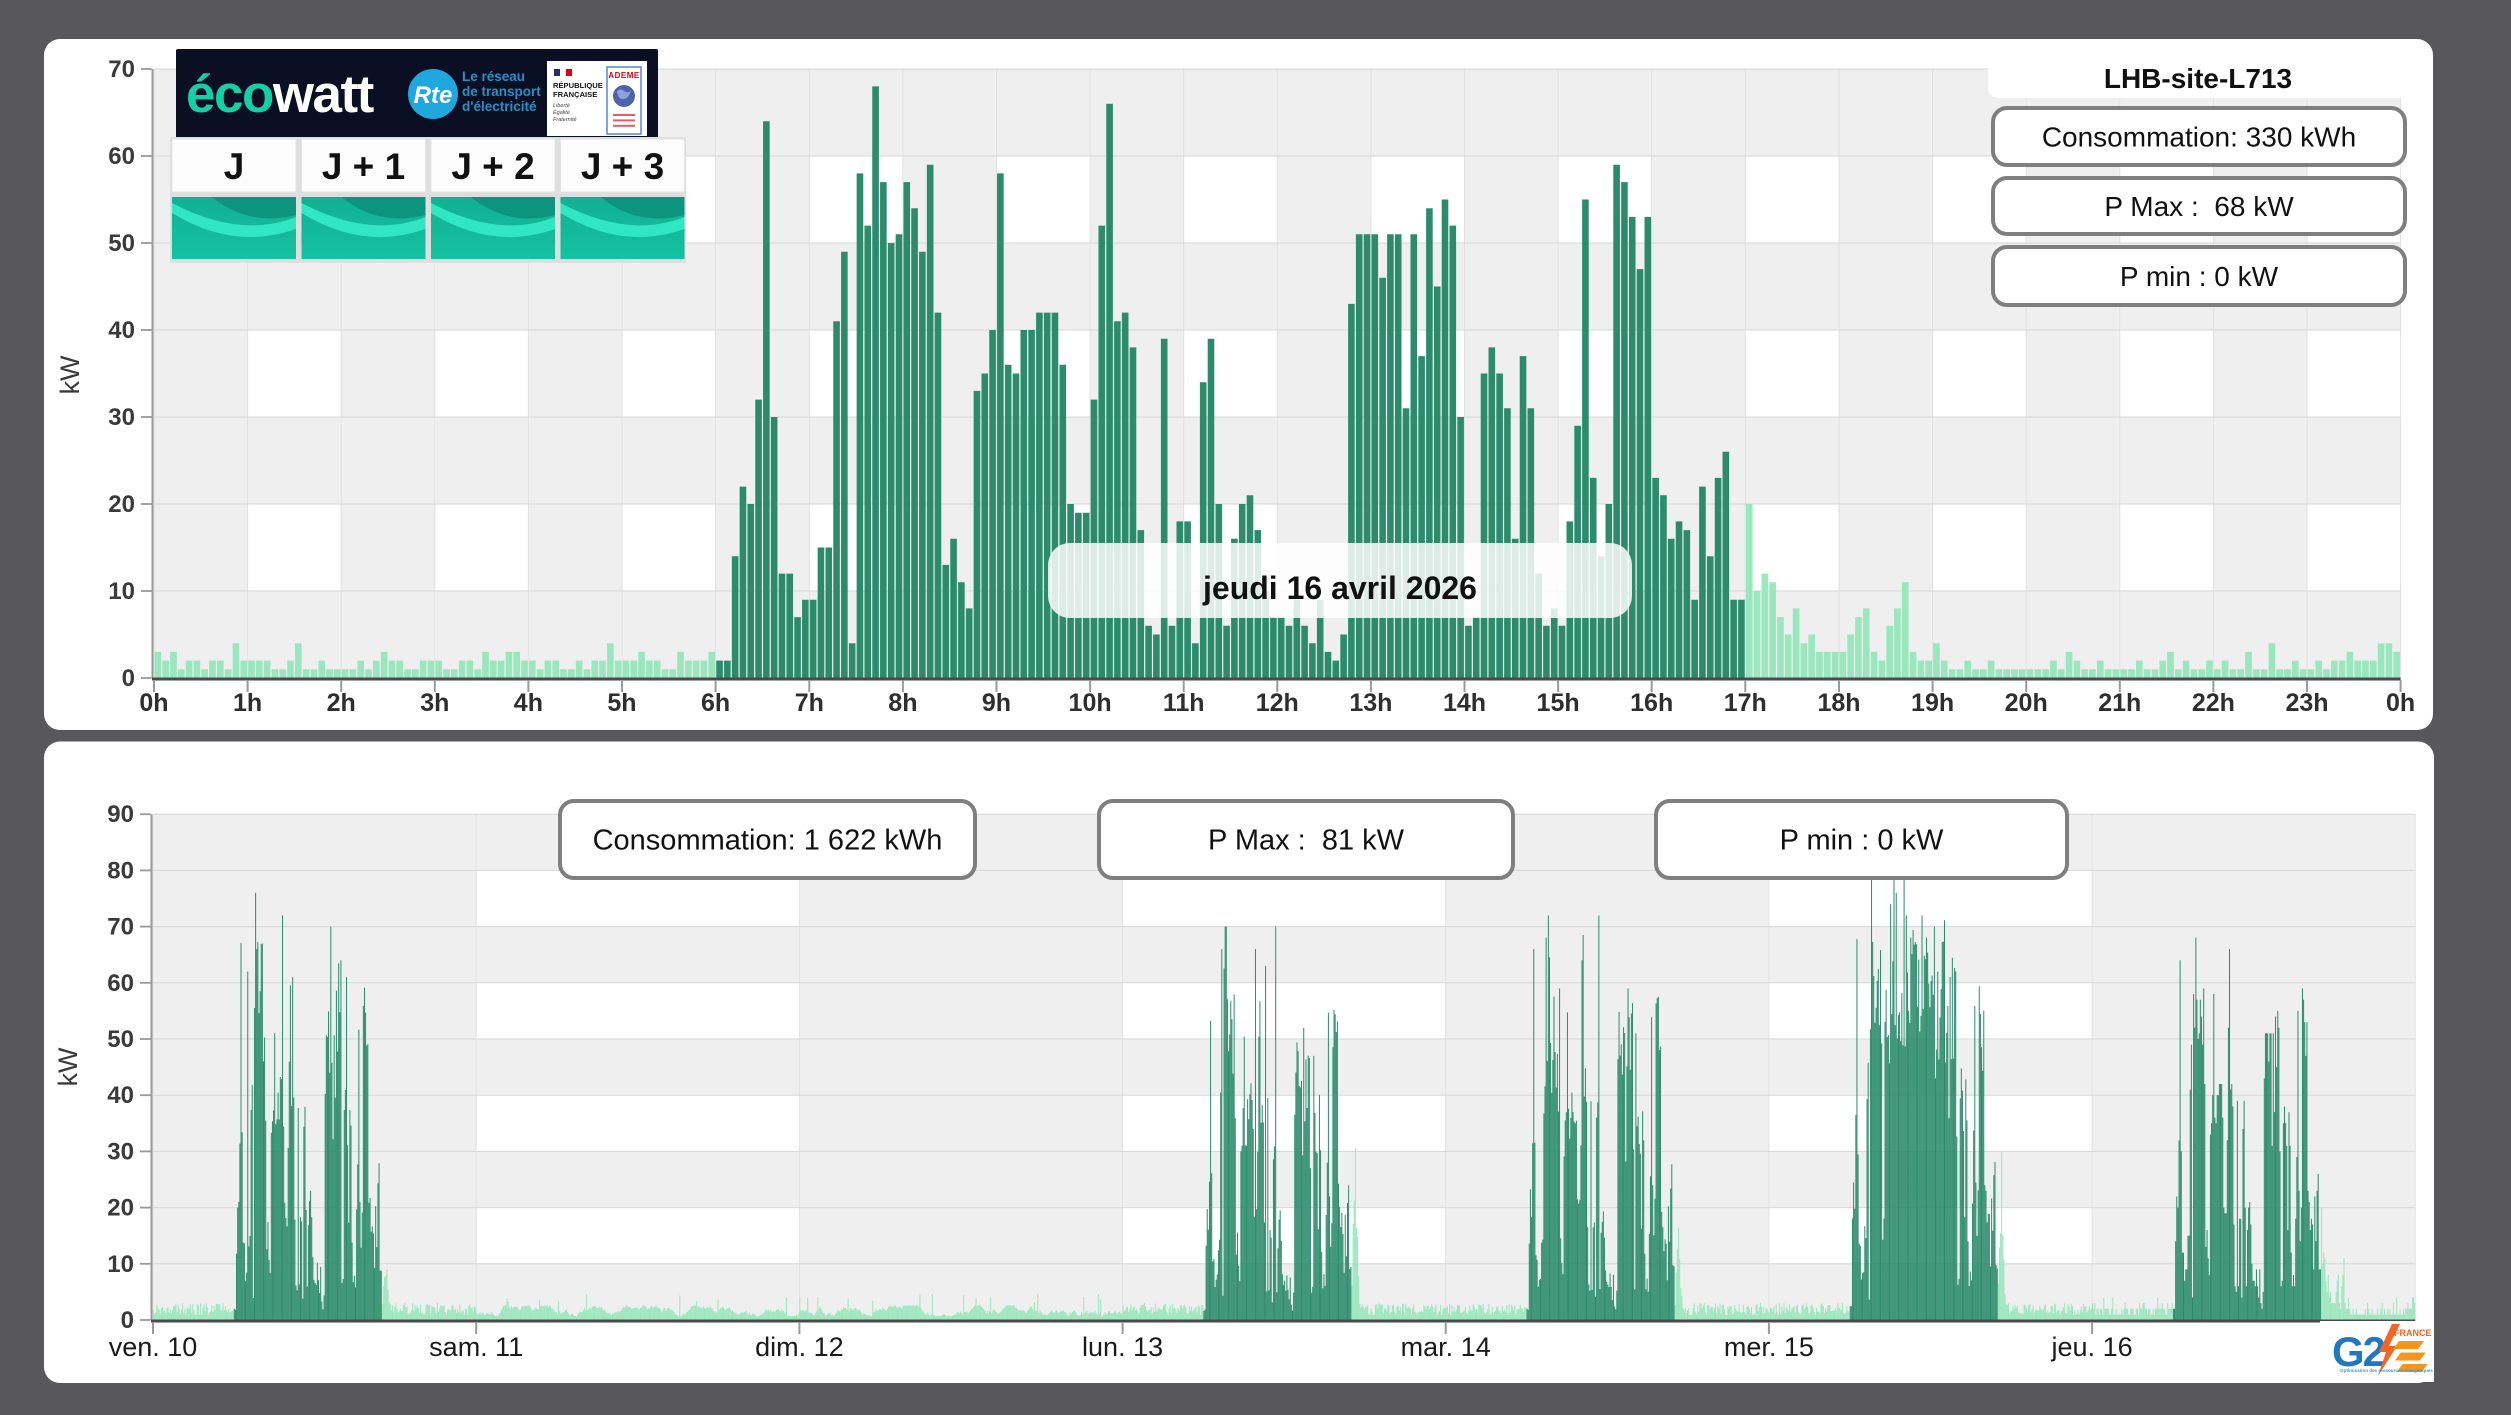  I want to click on svg-text: 1h, so click(247, 703).